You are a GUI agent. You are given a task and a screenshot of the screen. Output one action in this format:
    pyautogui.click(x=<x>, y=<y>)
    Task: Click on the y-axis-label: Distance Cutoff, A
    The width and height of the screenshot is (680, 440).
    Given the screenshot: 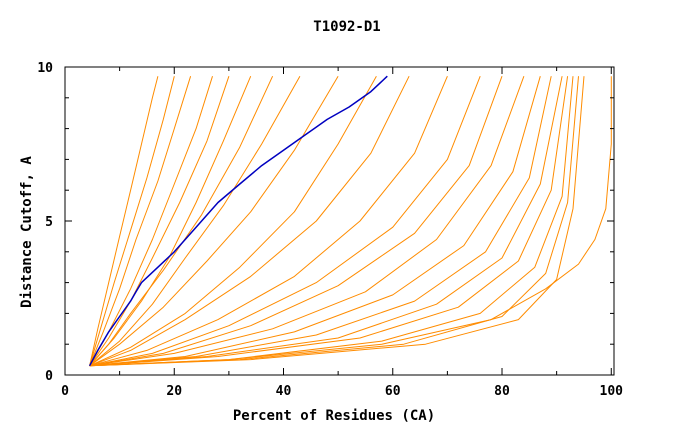 What is the action you would take?
    pyautogui.click(x=27, y=232)
    